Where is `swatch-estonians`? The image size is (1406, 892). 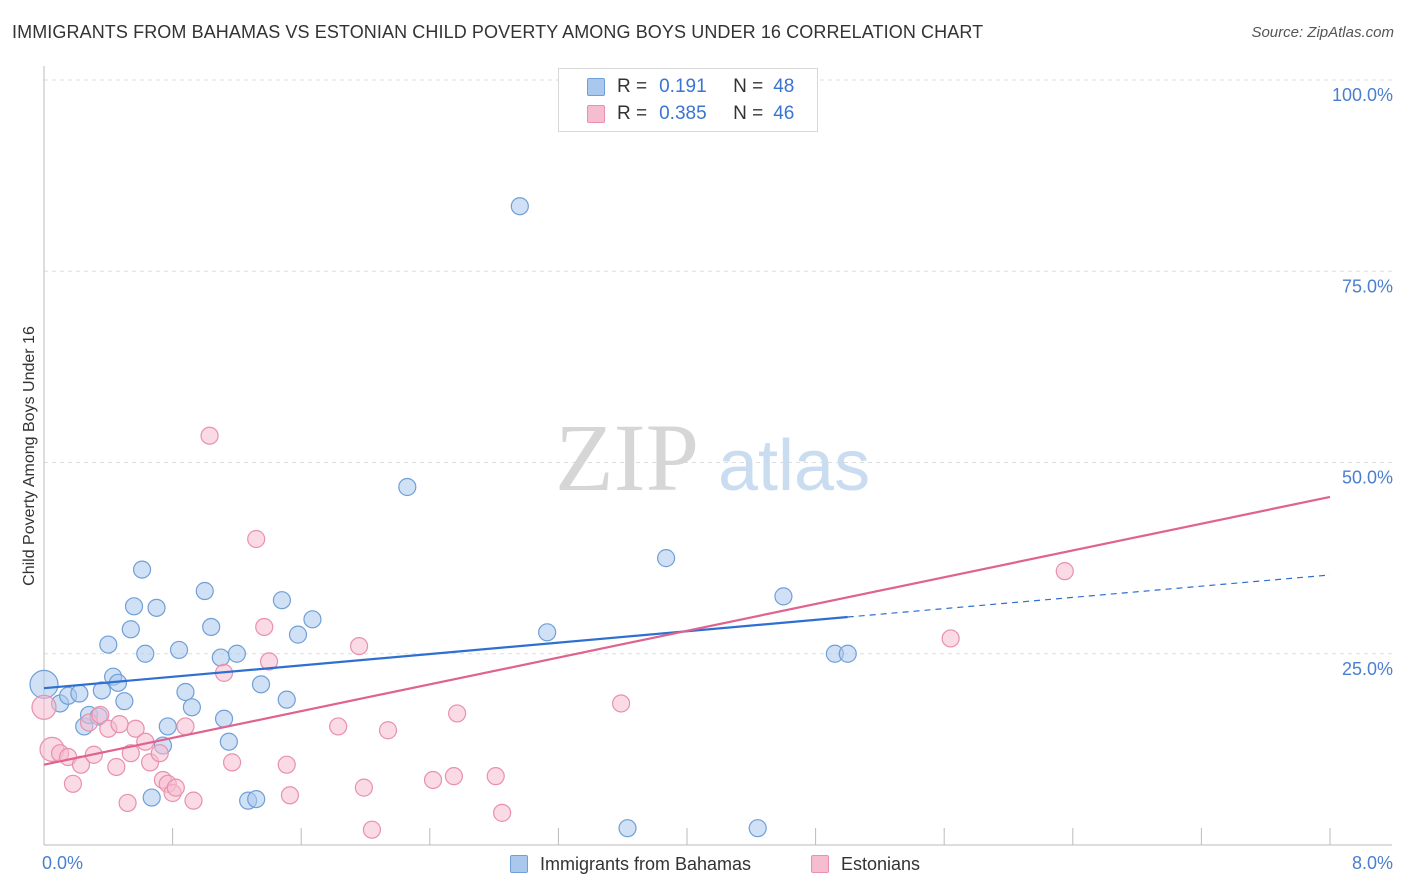
swatch-estonians is located at coordinates (596, 114).